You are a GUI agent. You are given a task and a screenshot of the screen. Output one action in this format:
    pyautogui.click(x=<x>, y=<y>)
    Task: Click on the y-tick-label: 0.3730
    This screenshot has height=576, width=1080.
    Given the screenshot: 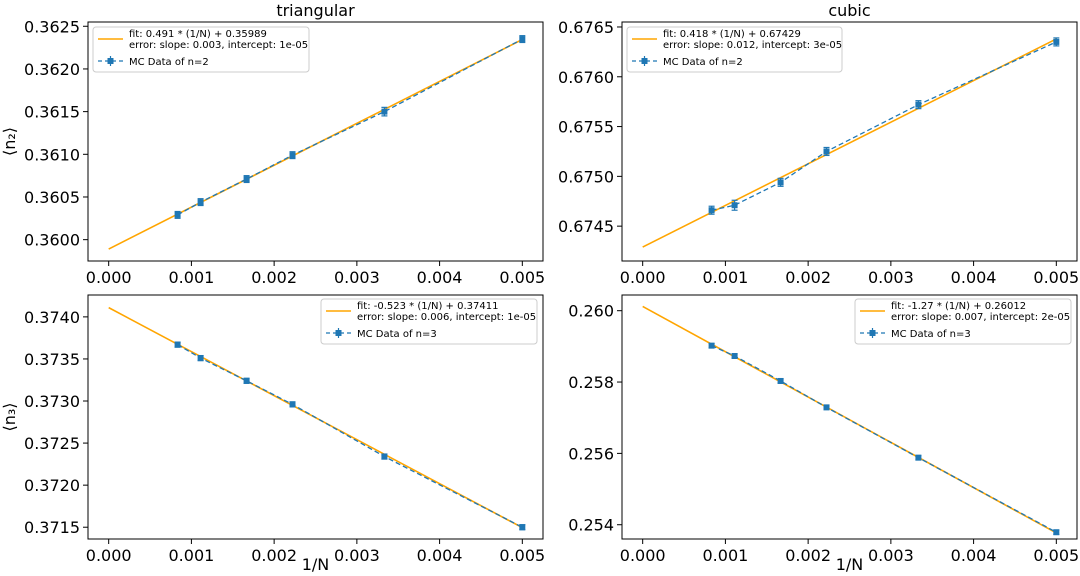 What is the action you would take?
    pyautogui.click(x=52, y=401)
    